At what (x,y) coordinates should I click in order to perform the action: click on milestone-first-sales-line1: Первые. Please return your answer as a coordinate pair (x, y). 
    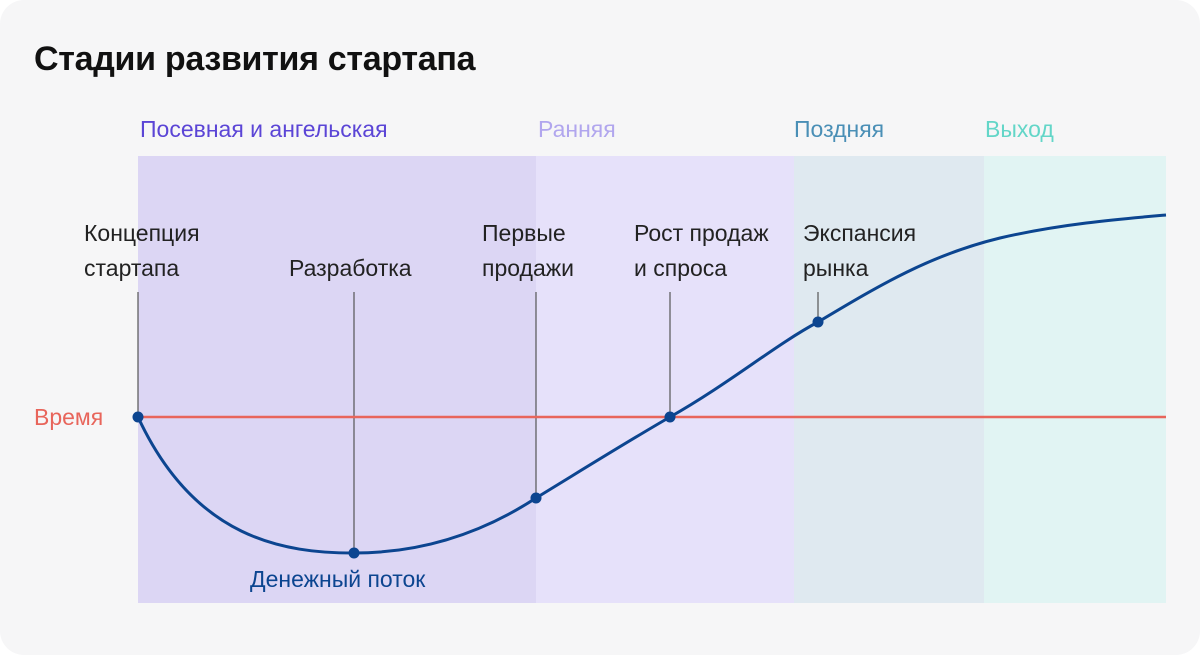
    Looking at the image, I should click on (524, 233).